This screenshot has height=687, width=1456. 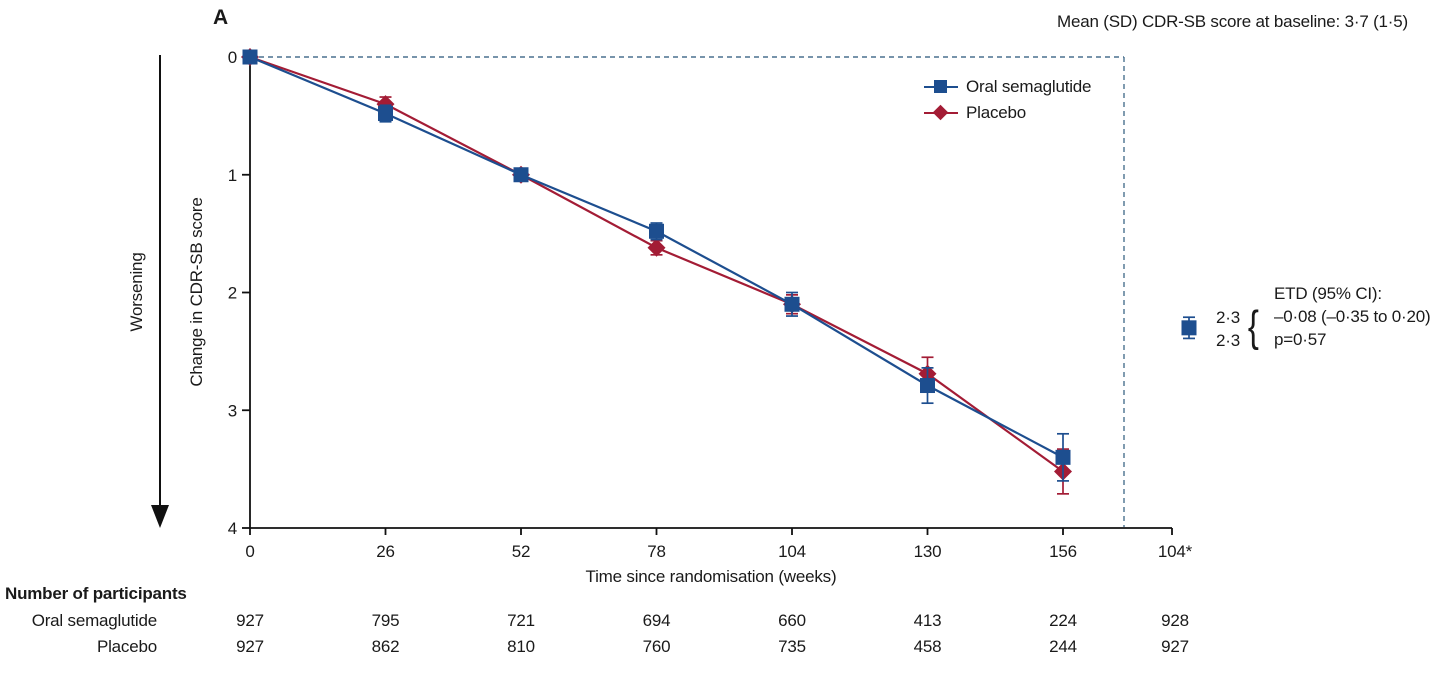 What do you see at coordinates (927, 646) in the screenshot?
I see `participants-count: 458` at bounding box center [927, 646].